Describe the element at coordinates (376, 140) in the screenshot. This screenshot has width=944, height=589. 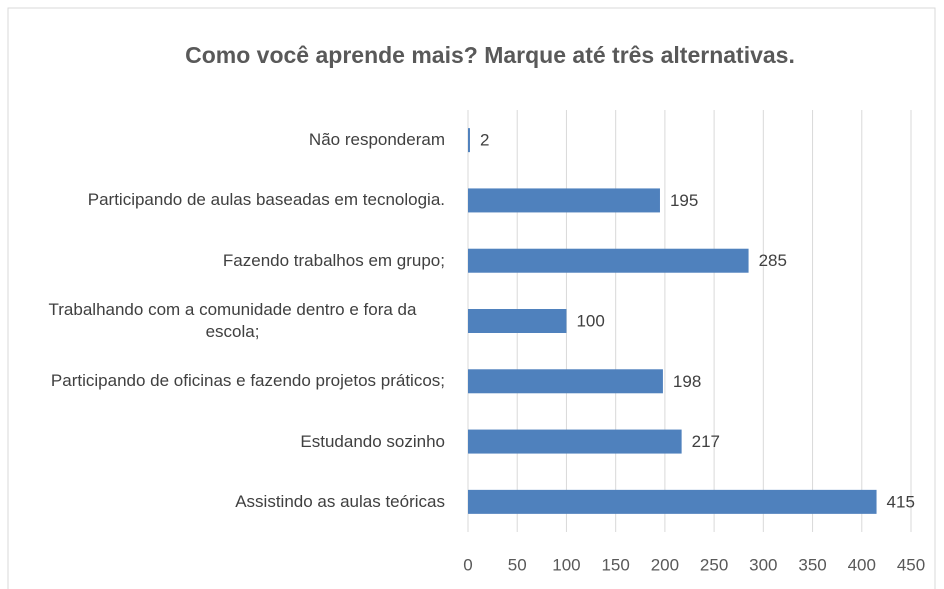
I see `y-tick-label: Não responderam` at that location.